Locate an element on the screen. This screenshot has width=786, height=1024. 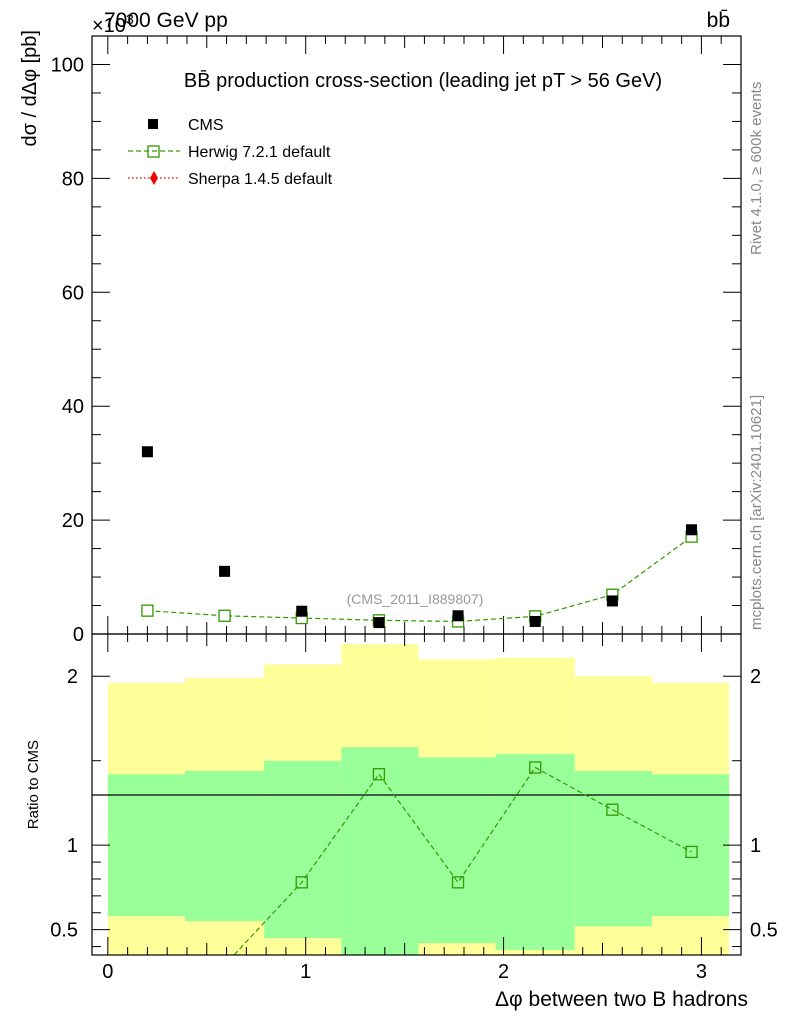
ratio-tick-label-right: 1 is located at coordinates (755, 846).